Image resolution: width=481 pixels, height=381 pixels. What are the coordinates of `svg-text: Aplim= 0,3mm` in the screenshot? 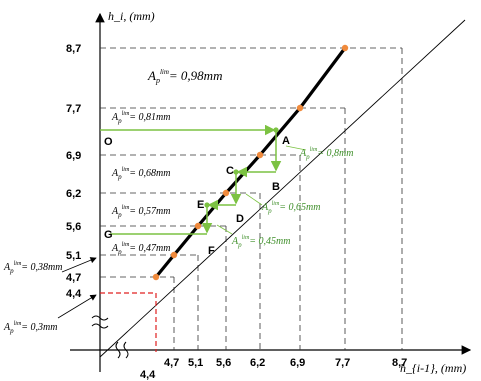 It's located at (30, 328).